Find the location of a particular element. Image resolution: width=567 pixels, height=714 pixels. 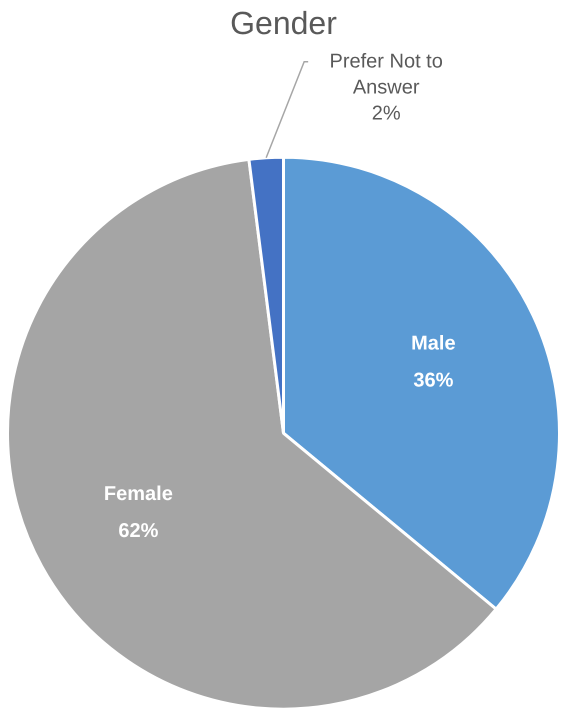

slice-label: Male is located at coordinates (433, 343).